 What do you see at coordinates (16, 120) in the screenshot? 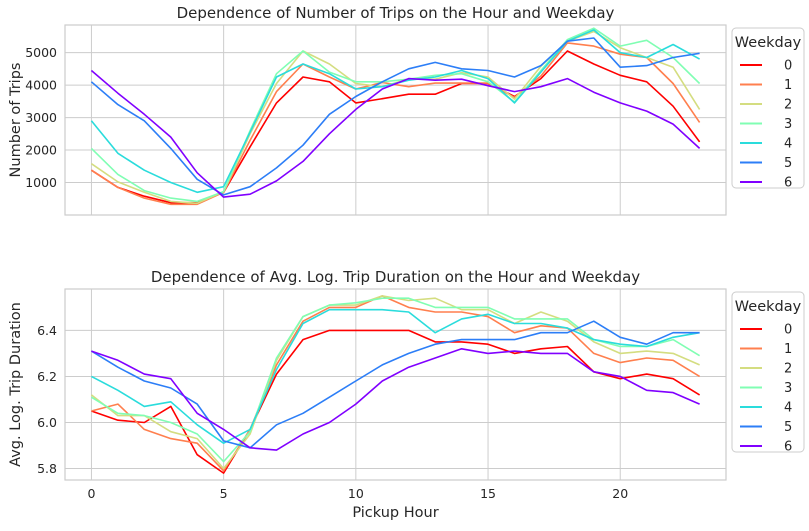
I see `y-axis-label: Number of Trips` at bounding box center [16, 120].